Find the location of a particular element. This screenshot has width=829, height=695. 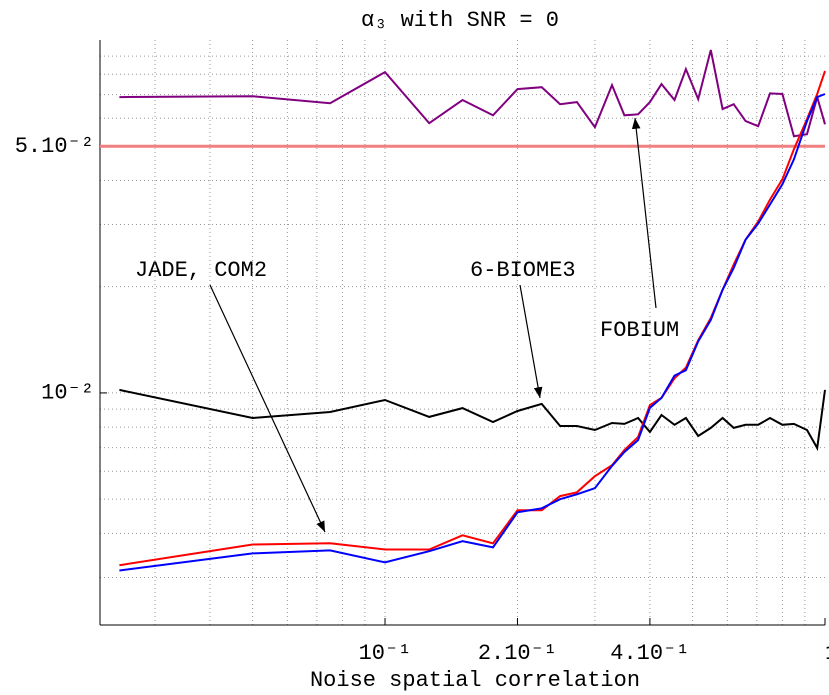

x-axis-label: Noise spatial correlation is located at coordinates (475, 680).